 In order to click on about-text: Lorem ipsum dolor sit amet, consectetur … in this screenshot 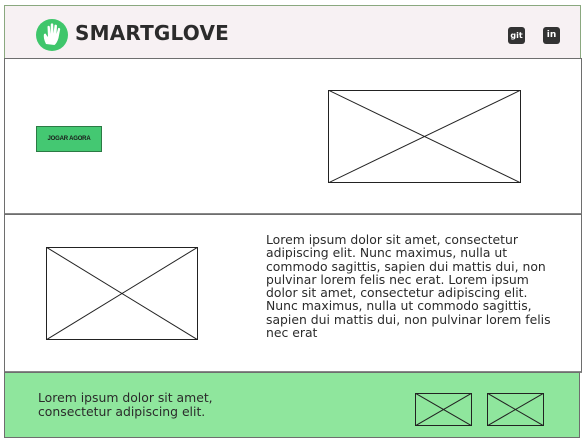, I will do `click(408, 286)`.